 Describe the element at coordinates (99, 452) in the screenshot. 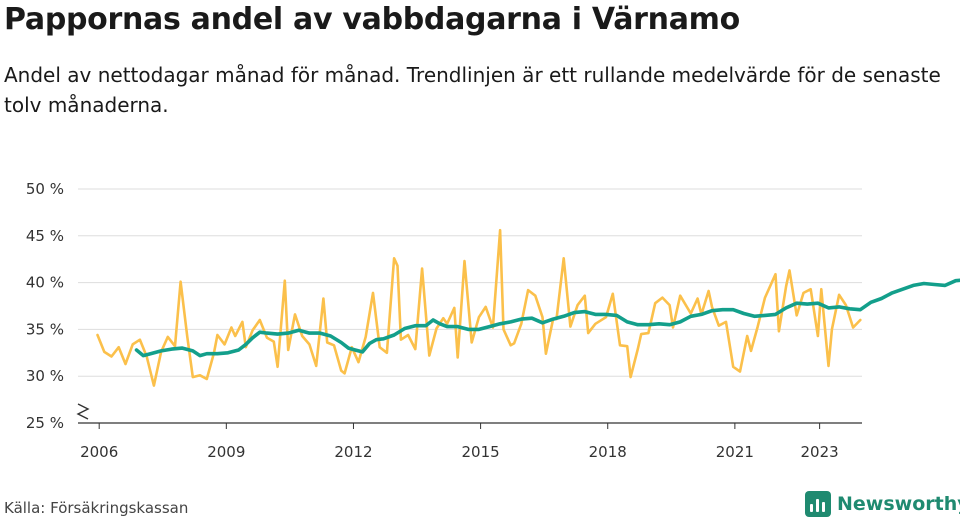

I see `x-tick-label: 2006` at that location.